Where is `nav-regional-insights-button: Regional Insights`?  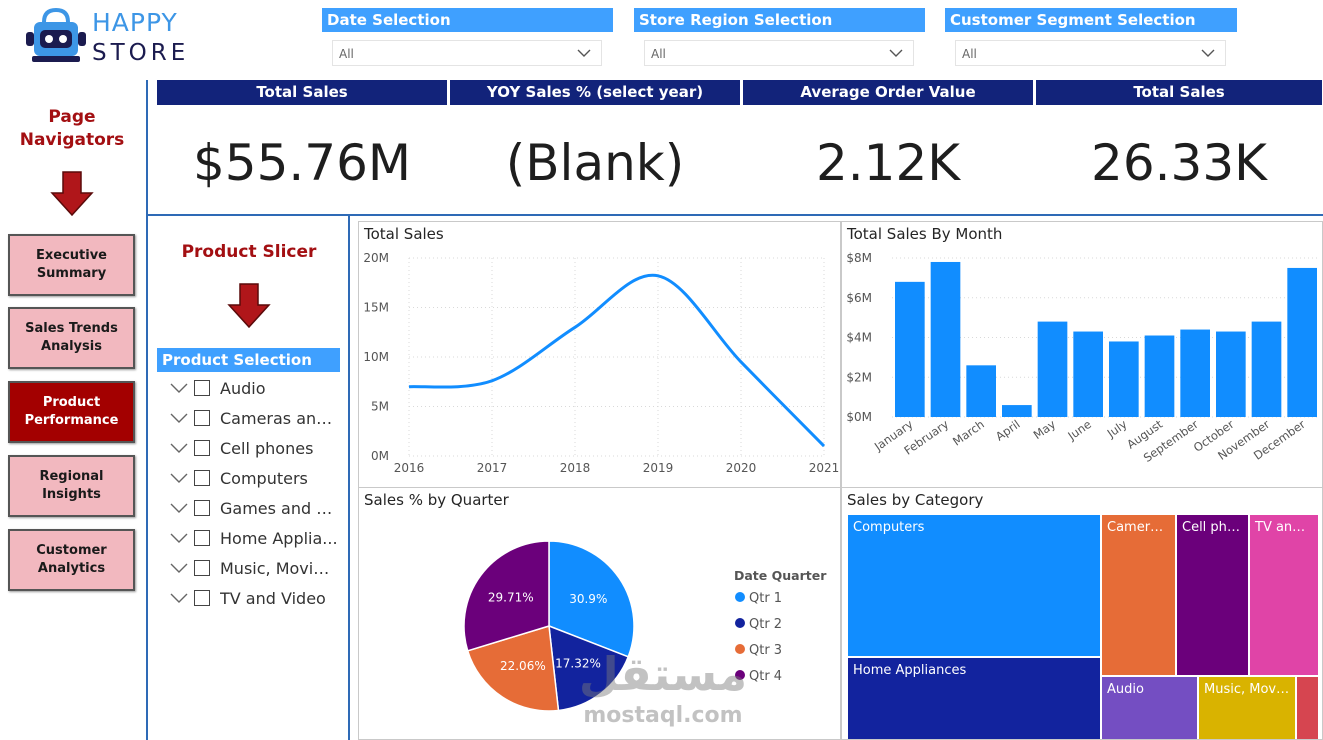
nav-regional-insights-button: Regional Insights is located at coordinates (71, 486).